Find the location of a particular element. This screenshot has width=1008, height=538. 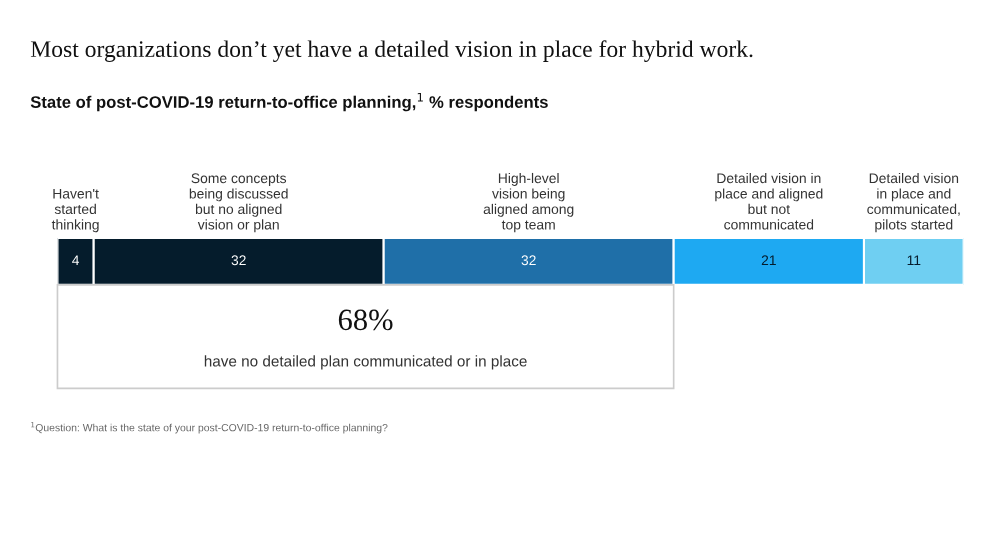

text: 68% is located at coordinates (365, 320).